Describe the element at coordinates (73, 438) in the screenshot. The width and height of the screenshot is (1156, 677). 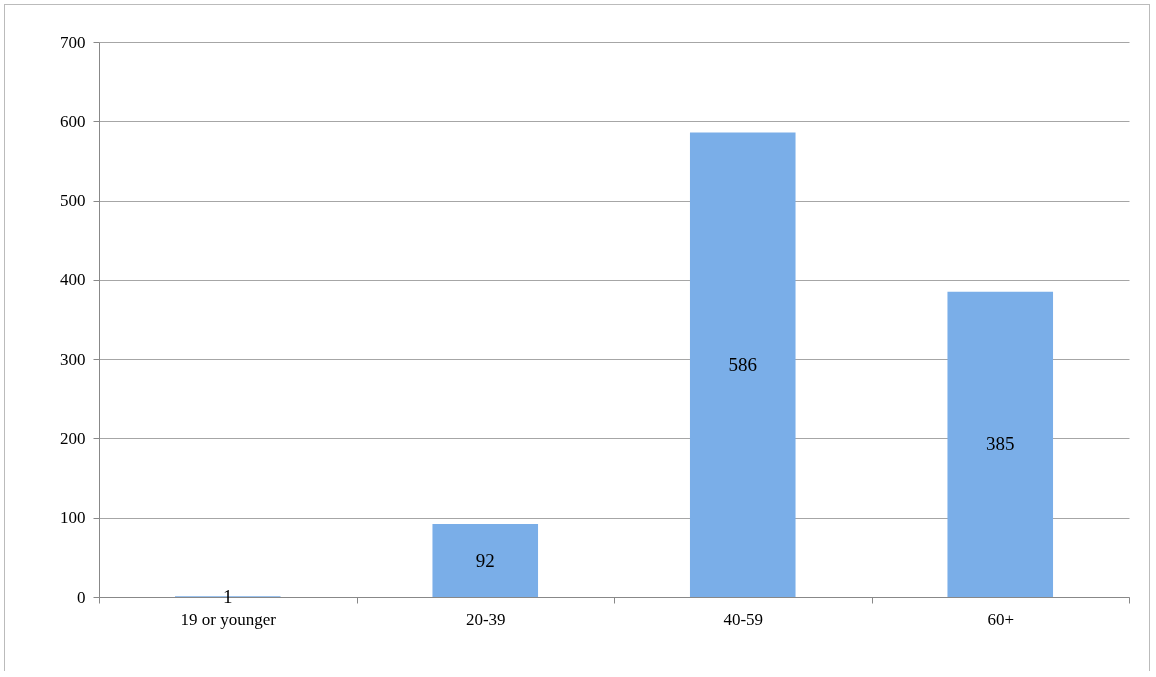
I see `y-tick-label: 200` at that location.